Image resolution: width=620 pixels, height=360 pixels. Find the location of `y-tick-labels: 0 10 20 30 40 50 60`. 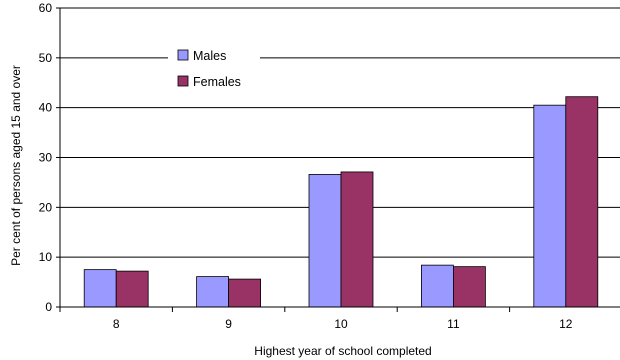

y-tick-labels: 0 10 20 30 40 50 60 is located at coordinates (46, 157).